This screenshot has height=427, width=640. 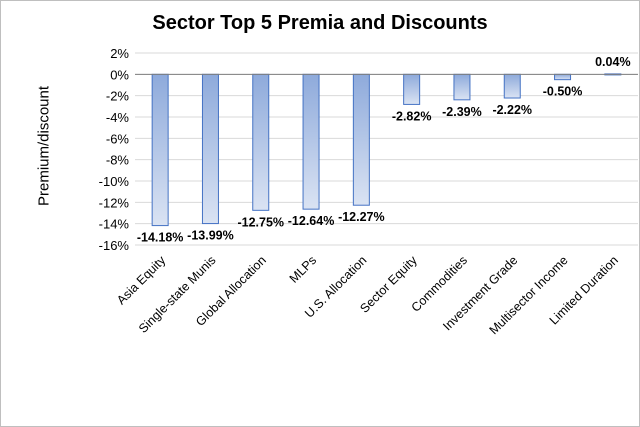 I want to click on y-tick-label: -10%, so click(x=114, y=181).